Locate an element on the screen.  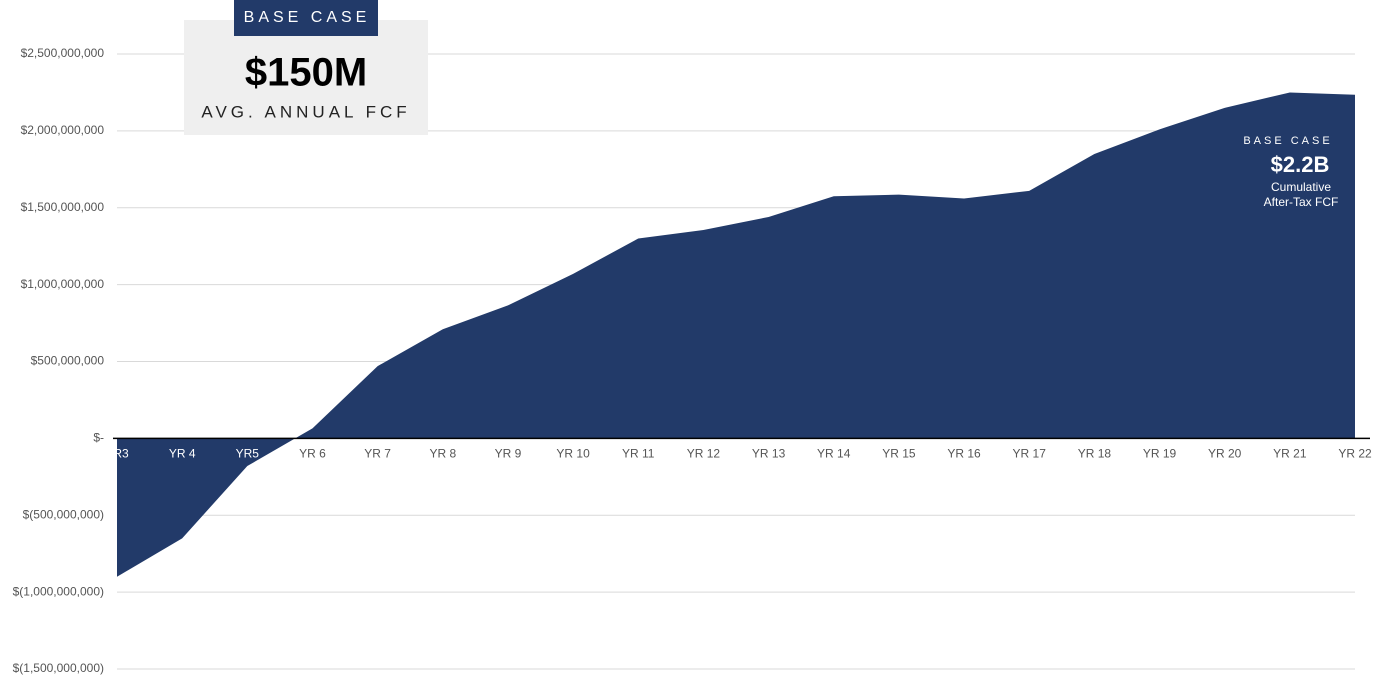
callout-value: $150M is located at coordinates (306, 73).